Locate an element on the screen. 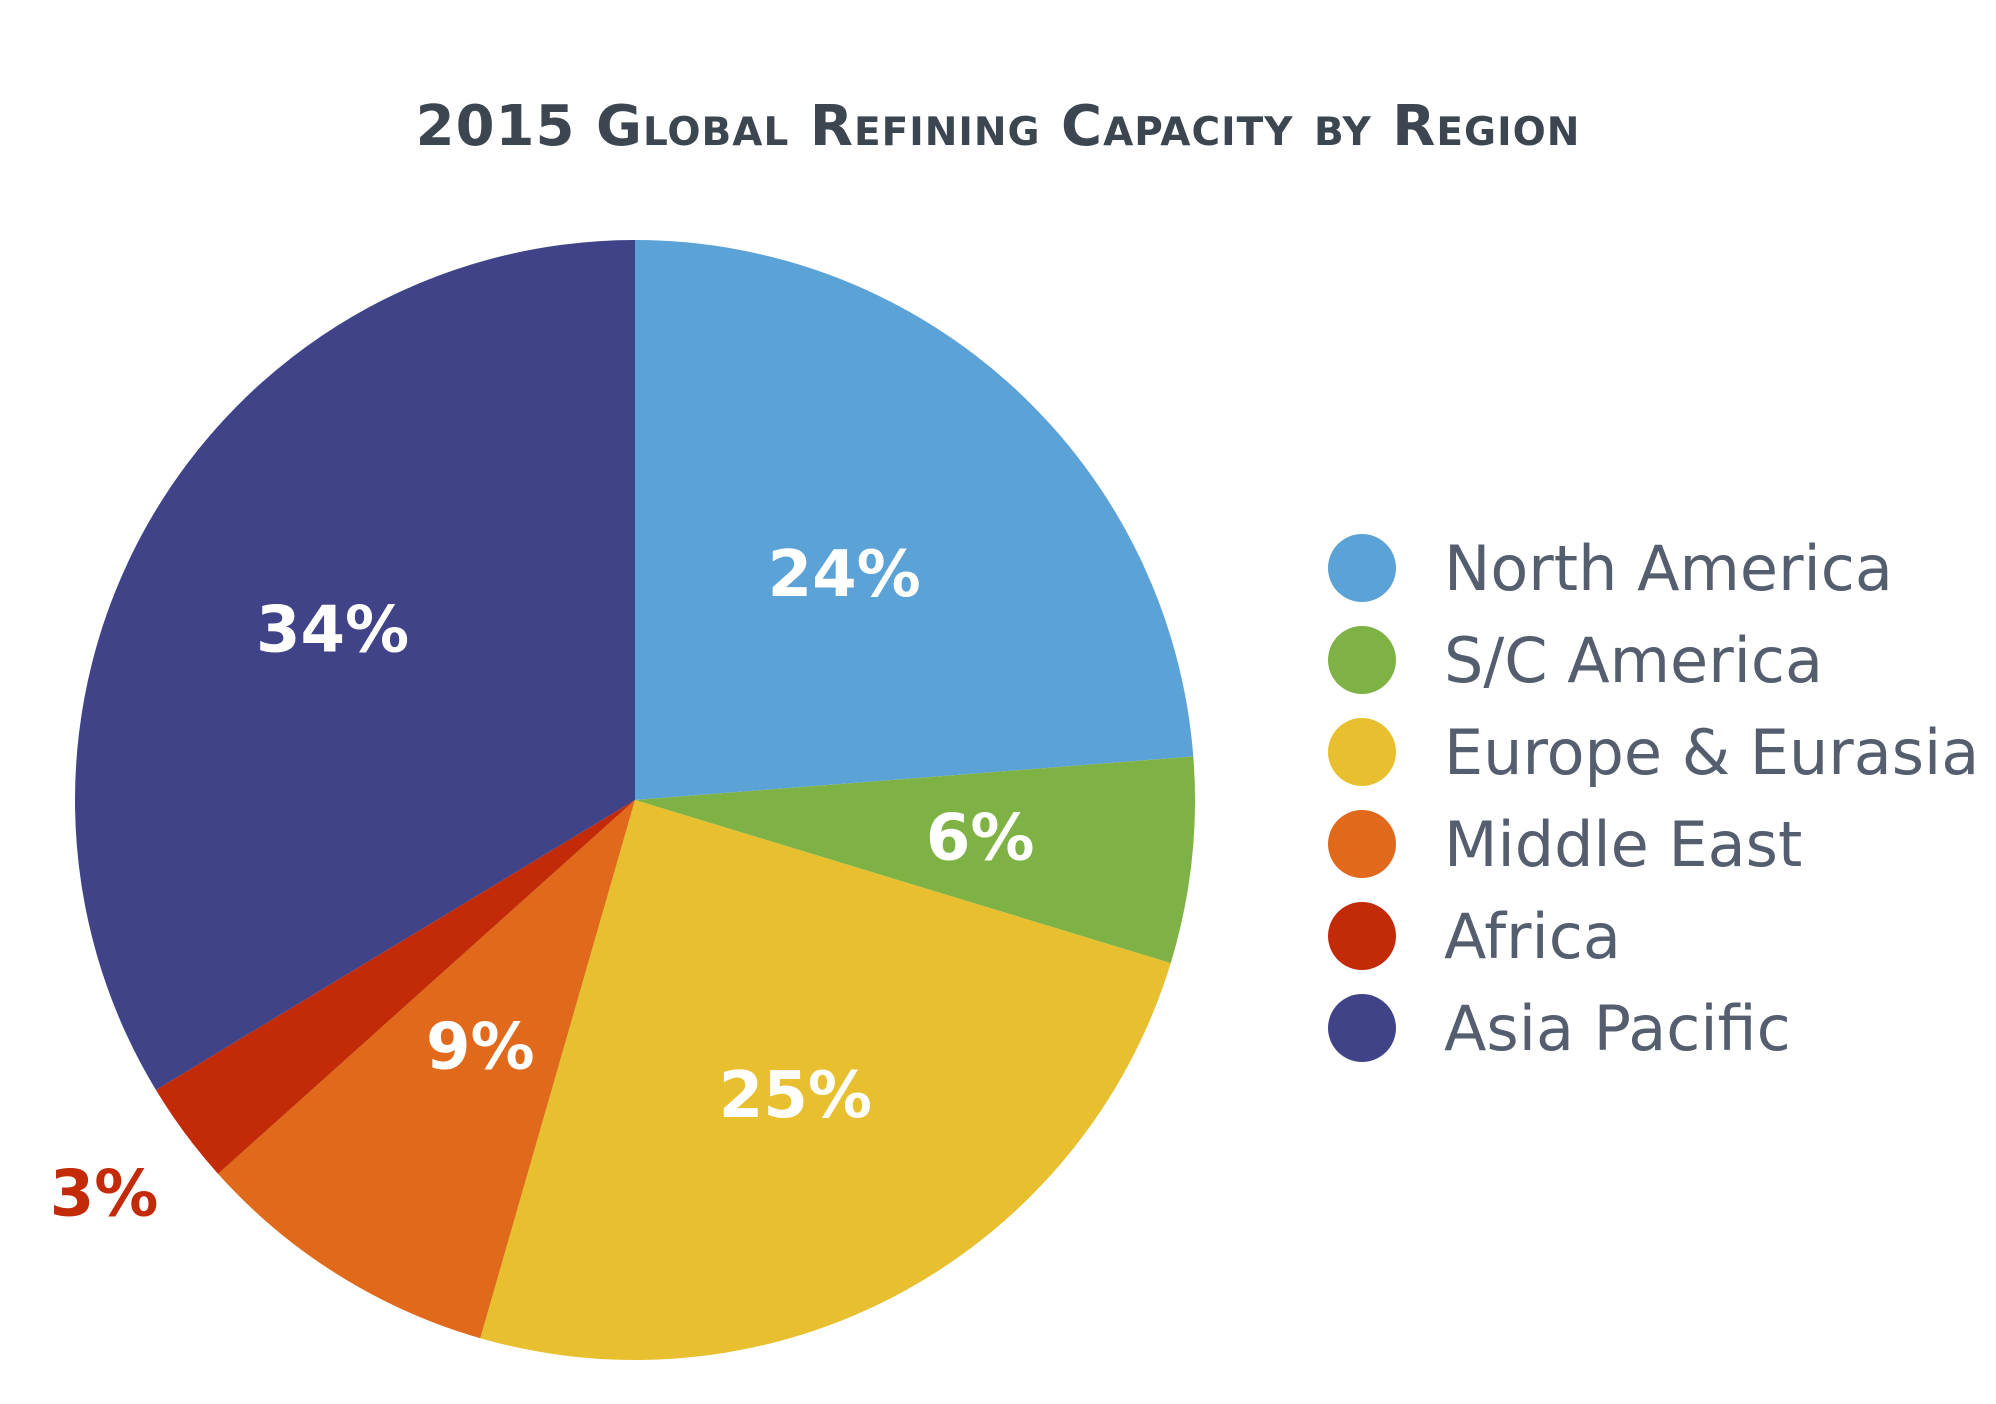 The image size is (1996, 1404). legend-label-s-c-america: S/C America is located at coordinates (1633, 660).